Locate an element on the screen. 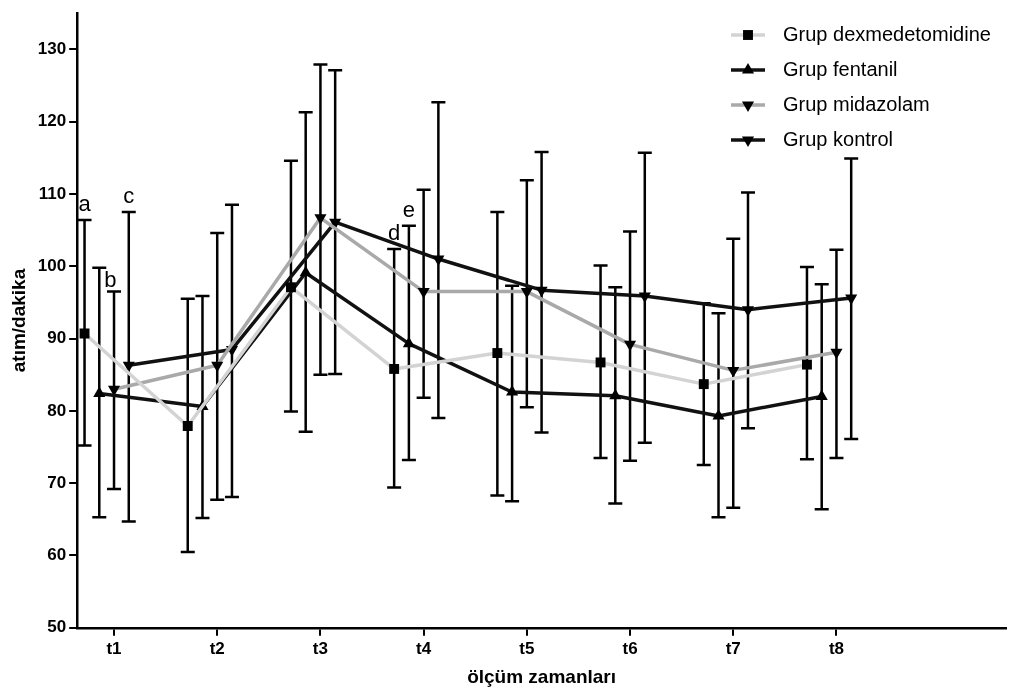 The image size is (1014, 697). y-axis-title: atım/dakika is located at coordinates (18, 320).